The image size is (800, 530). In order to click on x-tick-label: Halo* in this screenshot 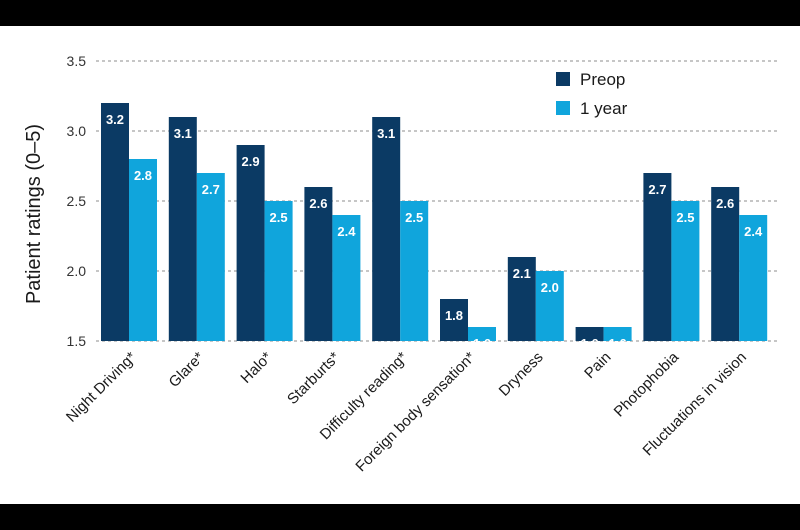, I will do `click(256, 368)`.